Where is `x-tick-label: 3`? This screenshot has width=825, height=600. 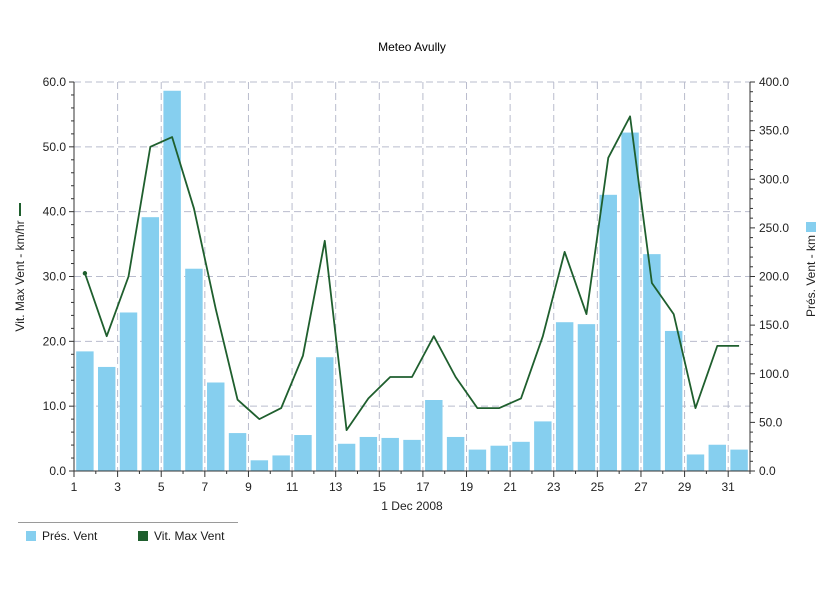 x-tick-label: 3 is located at coordinates (117, 487).